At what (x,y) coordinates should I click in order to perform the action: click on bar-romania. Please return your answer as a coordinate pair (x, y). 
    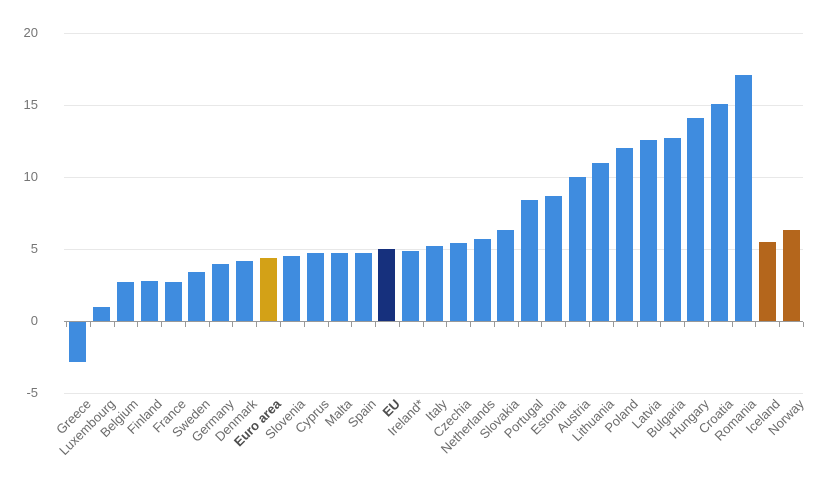
    Looking at the image, I should click on (743, 198).